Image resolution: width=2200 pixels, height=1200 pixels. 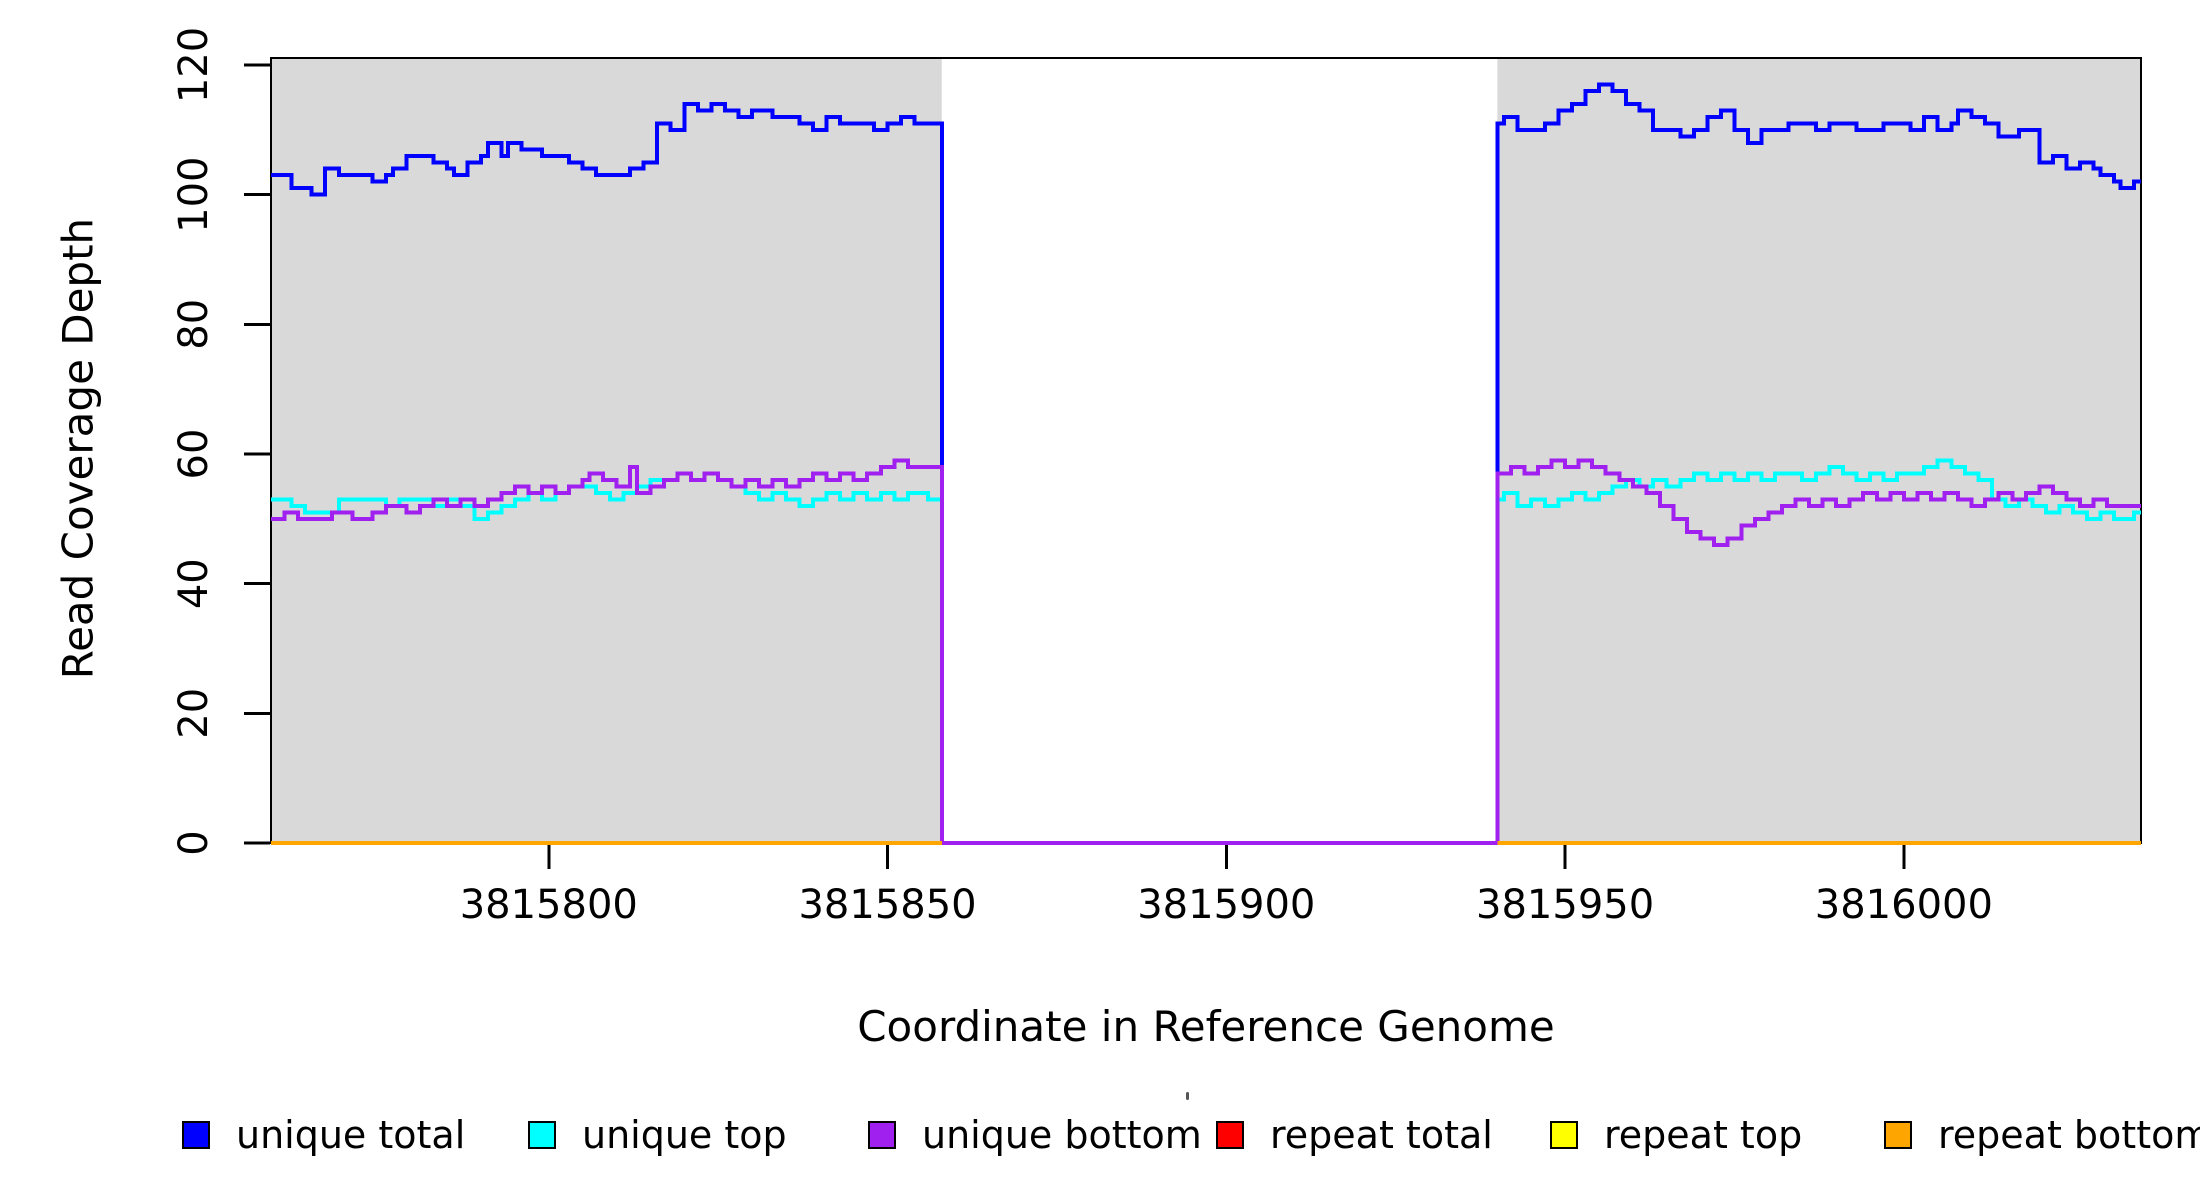 What do you see at coordinates (882, 1135) in the screenshot?
I see `legend-swatch-unique-bottom` at bounding box center [882, 1135].